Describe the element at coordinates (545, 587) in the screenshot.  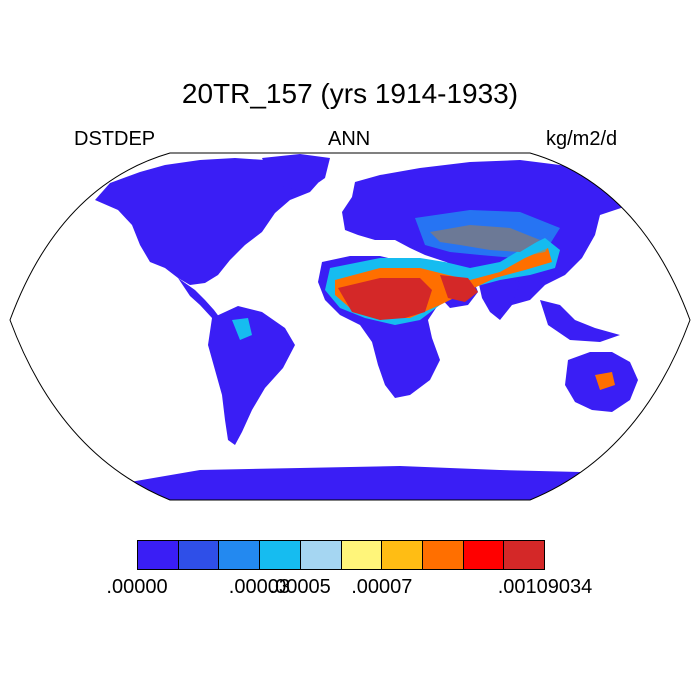
I see `colorbar-tick-label: .00109034` at that location.